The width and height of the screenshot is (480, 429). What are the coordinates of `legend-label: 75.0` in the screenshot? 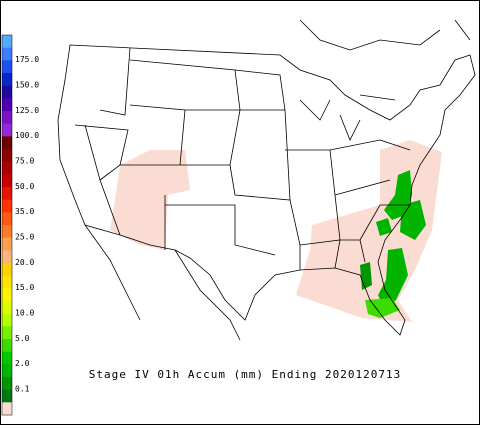 It's located at (24, 161).